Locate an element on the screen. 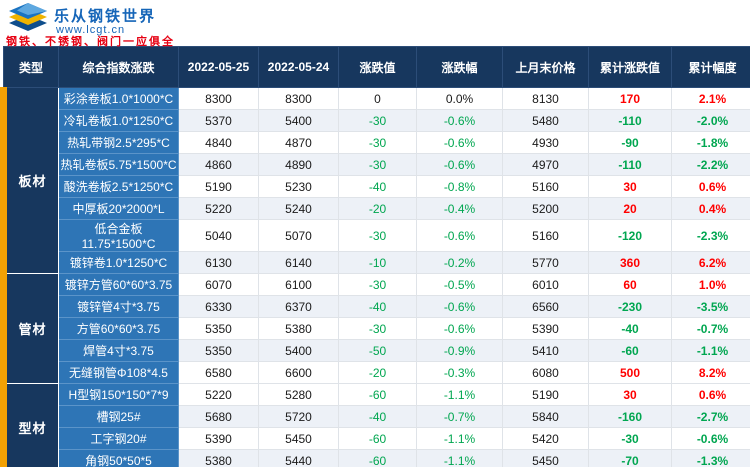 Image resolution: width=750 pixels, height=467 pixels. item-name: 工字钢20# is located at coordinates (118, 438).